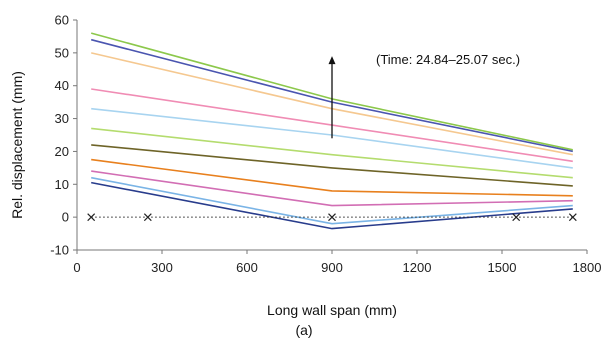 Image resolution: width=608 pixels, height=350 pixels. What do you see at coordinates (65, 217) in the screenshot?
I see `y-tick-label: 0` at bounding box center [65, 217].